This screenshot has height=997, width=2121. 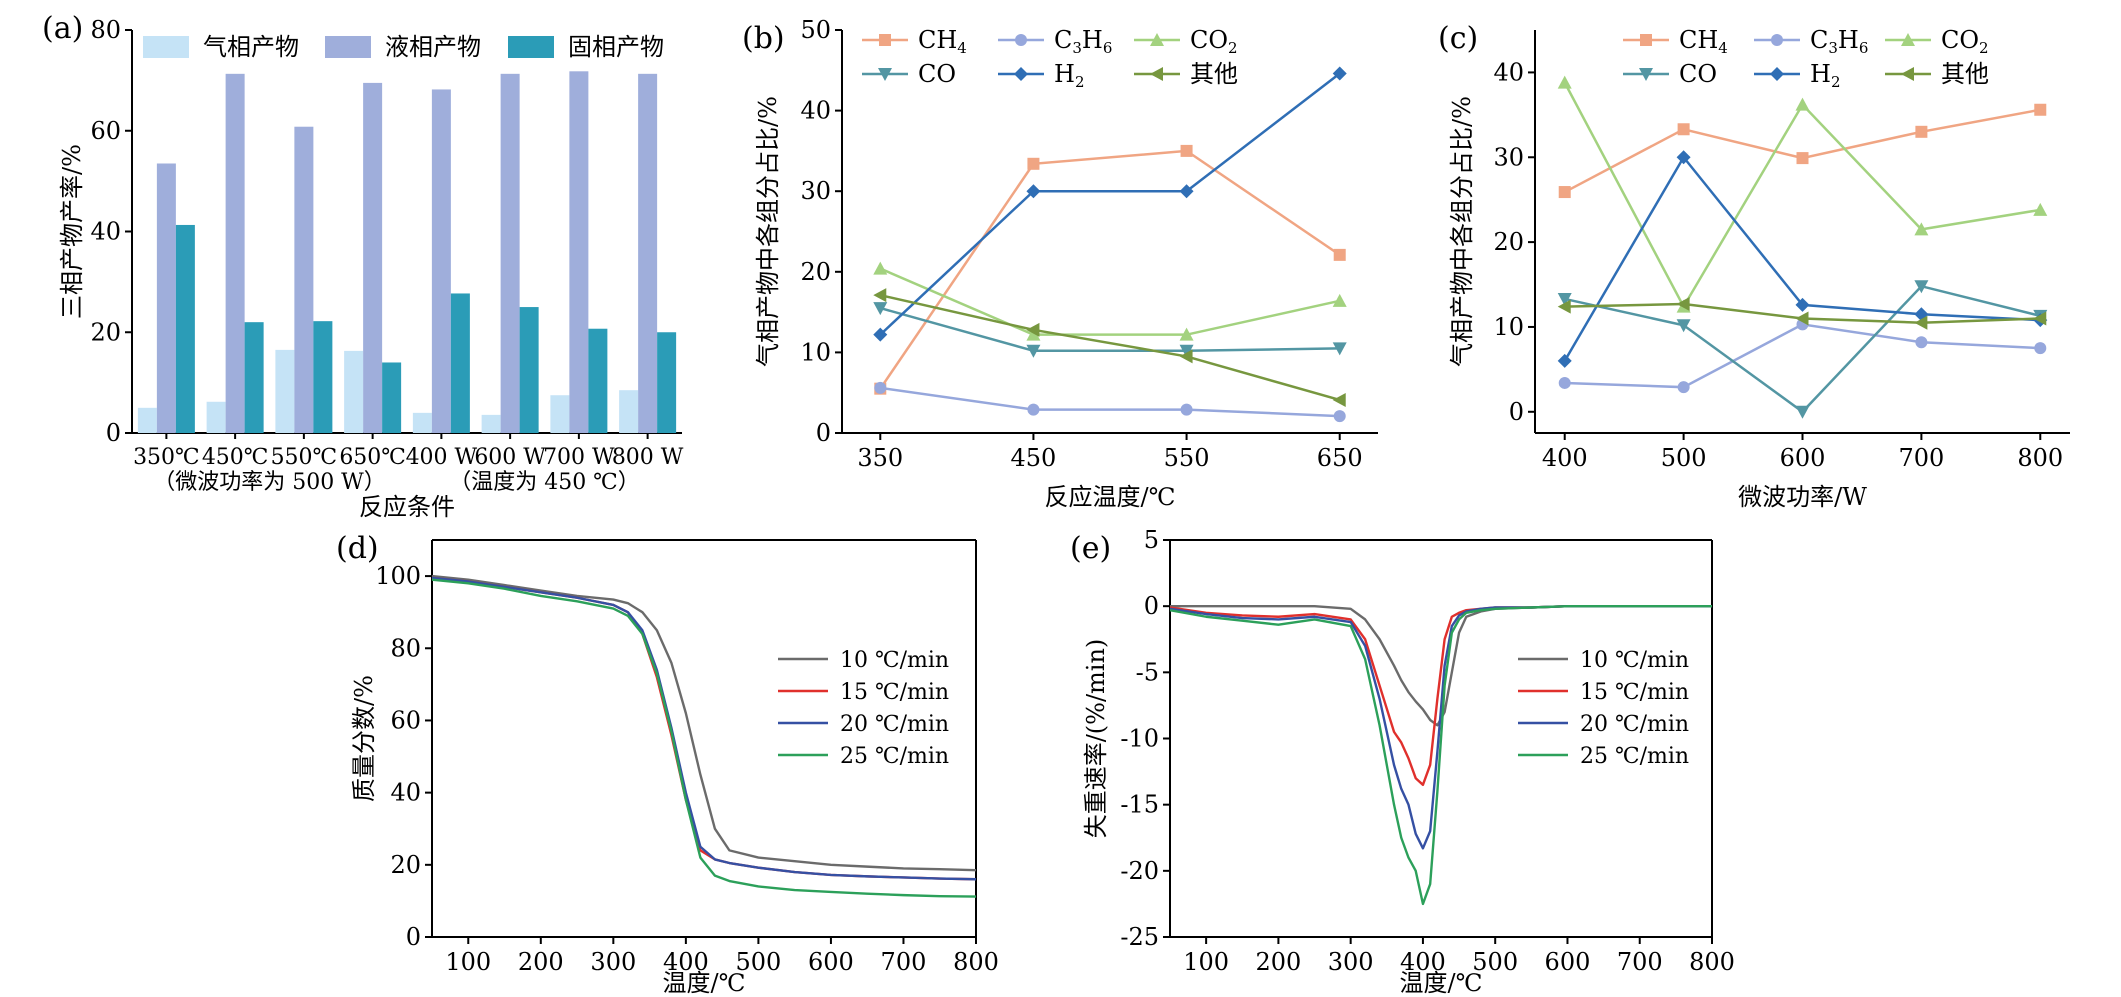 What do you see at coordinates (1139, 805) in the screenshot?
I see `y-tick-label: -15` at bounding box center [1139, 805].